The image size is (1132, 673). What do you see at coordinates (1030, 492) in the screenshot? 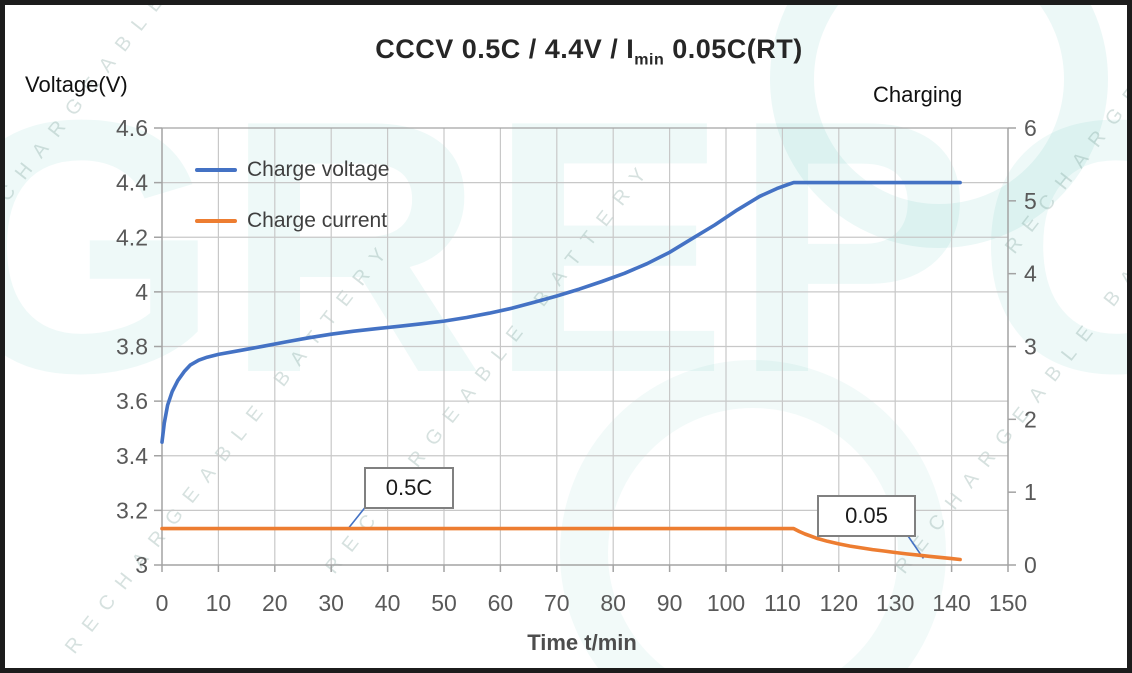
I see `y-right-tick-label: 1` at bounding box center [1030, 492].